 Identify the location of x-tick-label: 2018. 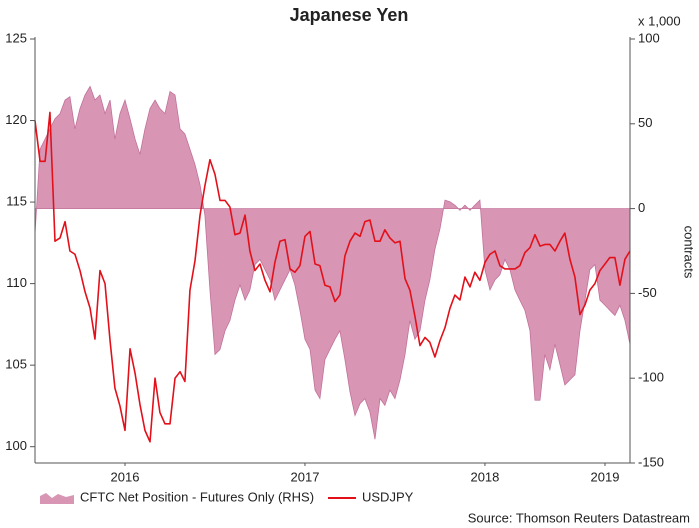
(484, 476).